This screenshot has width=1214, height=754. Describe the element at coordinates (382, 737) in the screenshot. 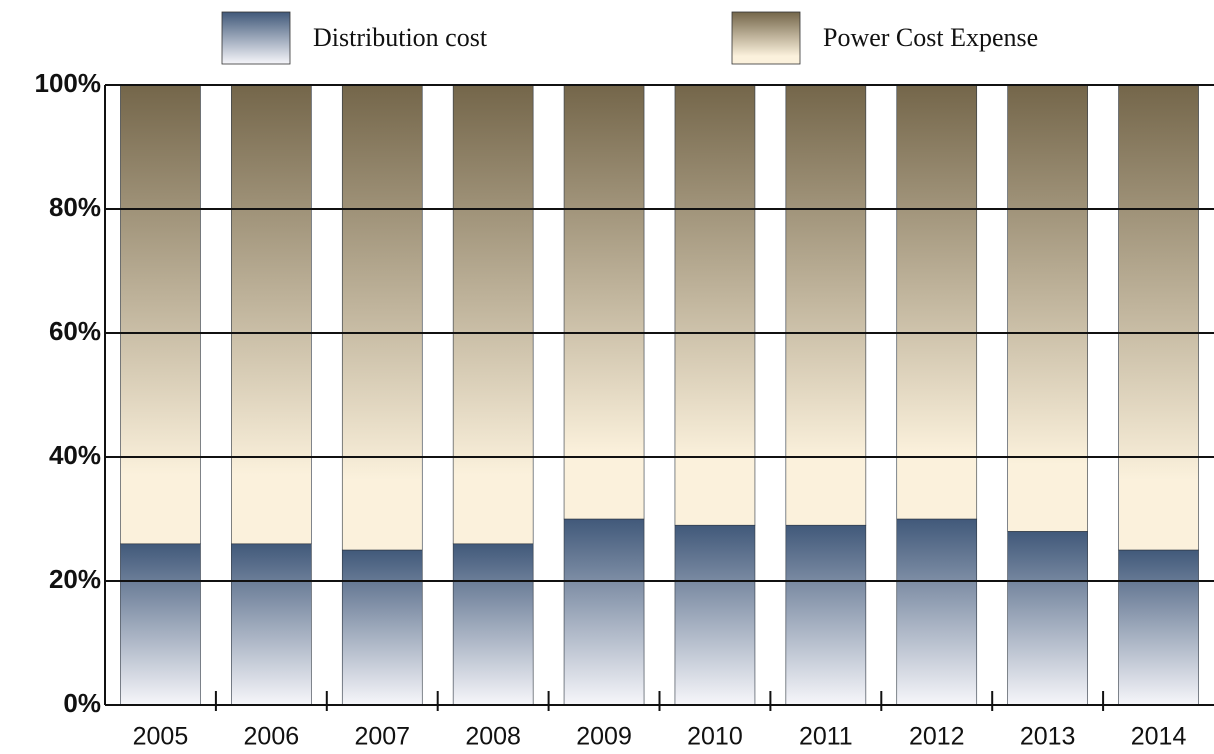

I see `x-tick-label: 2007` at that location.